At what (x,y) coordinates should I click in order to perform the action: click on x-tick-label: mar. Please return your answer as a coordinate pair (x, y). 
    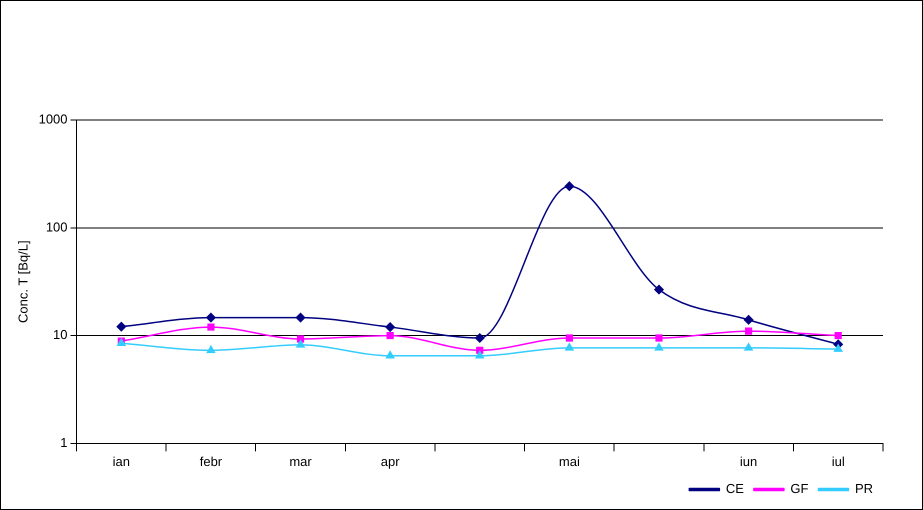
    Looking at the image, I should click on (300, 461).